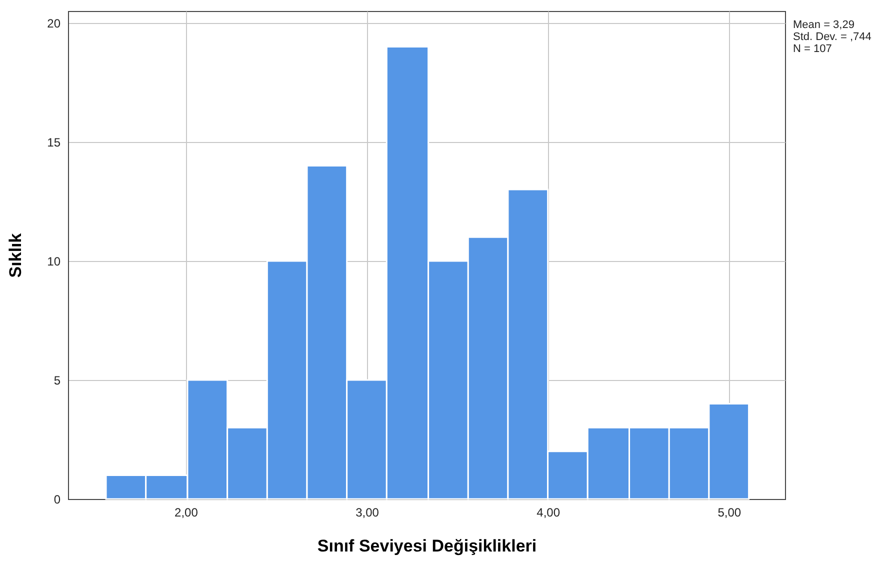  I want to click on y-tick-label: 10, so click(54, 261).